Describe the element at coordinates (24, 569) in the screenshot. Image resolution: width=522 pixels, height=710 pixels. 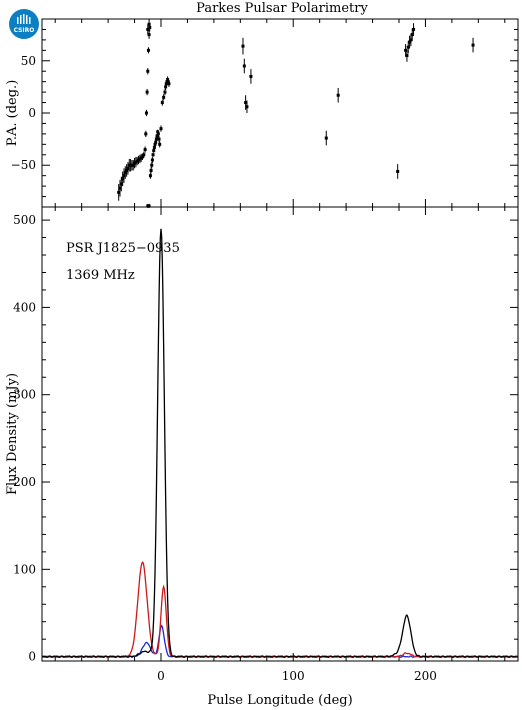
I see `bottom-y-tick-label: 100` at that location.